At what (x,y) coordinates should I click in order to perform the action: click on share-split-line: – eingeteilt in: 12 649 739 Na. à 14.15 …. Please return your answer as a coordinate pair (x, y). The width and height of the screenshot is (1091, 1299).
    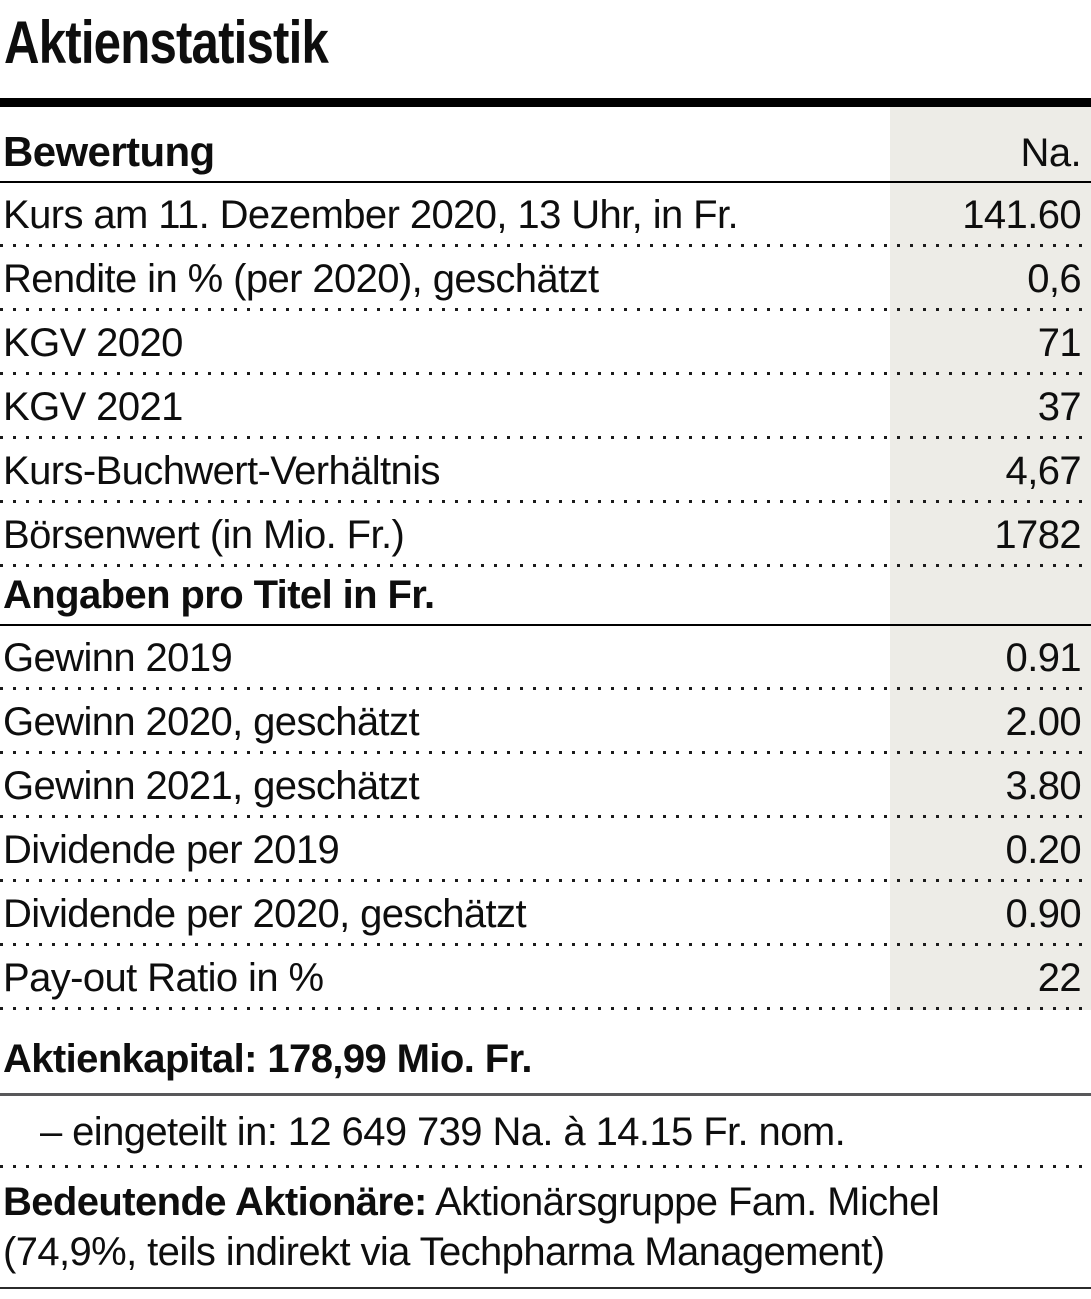
    Looking at the image, I should click on (545, 1132).